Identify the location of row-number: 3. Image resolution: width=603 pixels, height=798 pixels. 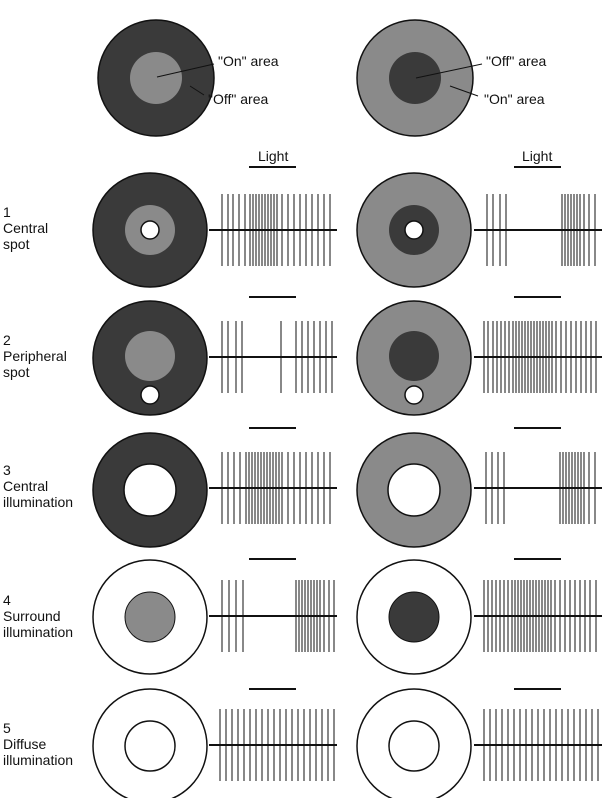
(7, 470).